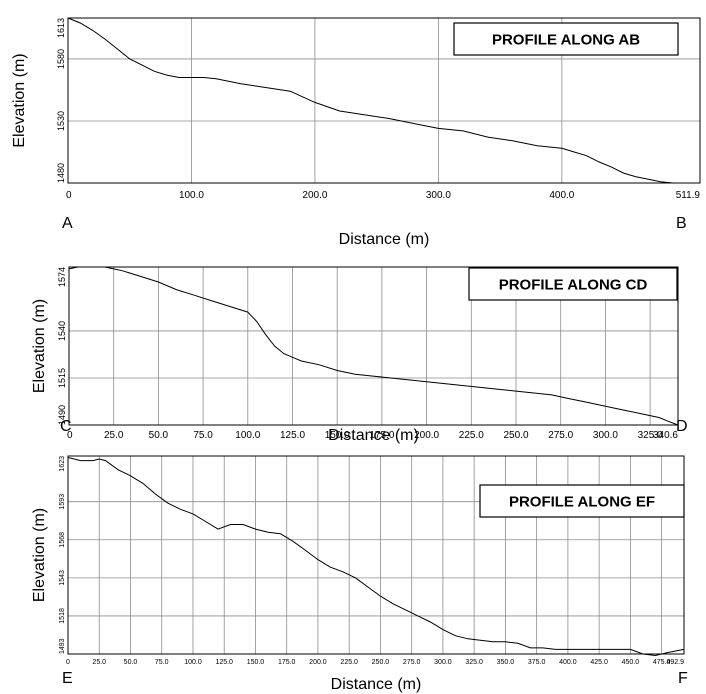 Image resolution: width=706 pixels, height=694 pixels. What do you see at coordinates (506, 662) in the screenshot?
I see `x-tick-label: 350.0` at bounding box center [506, 662].